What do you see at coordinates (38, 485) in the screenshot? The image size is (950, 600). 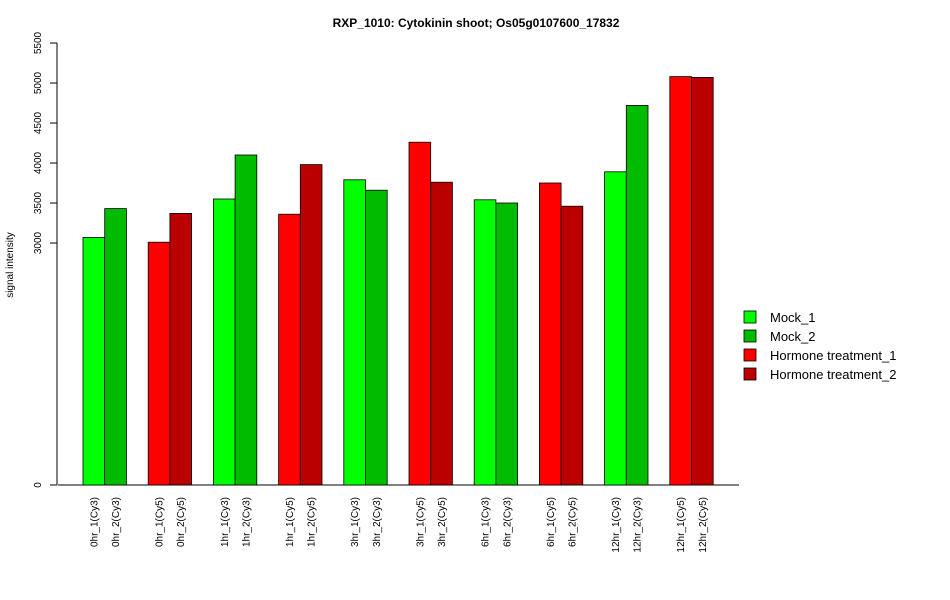 I see `y-tick-label: 0` at bounding box center [38, 485].